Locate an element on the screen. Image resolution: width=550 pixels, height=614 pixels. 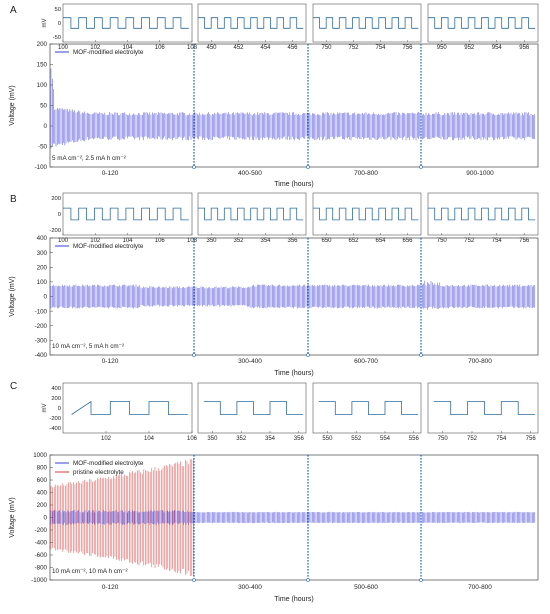
inset-tick-label: 350 is located at coordinates (211, 241).